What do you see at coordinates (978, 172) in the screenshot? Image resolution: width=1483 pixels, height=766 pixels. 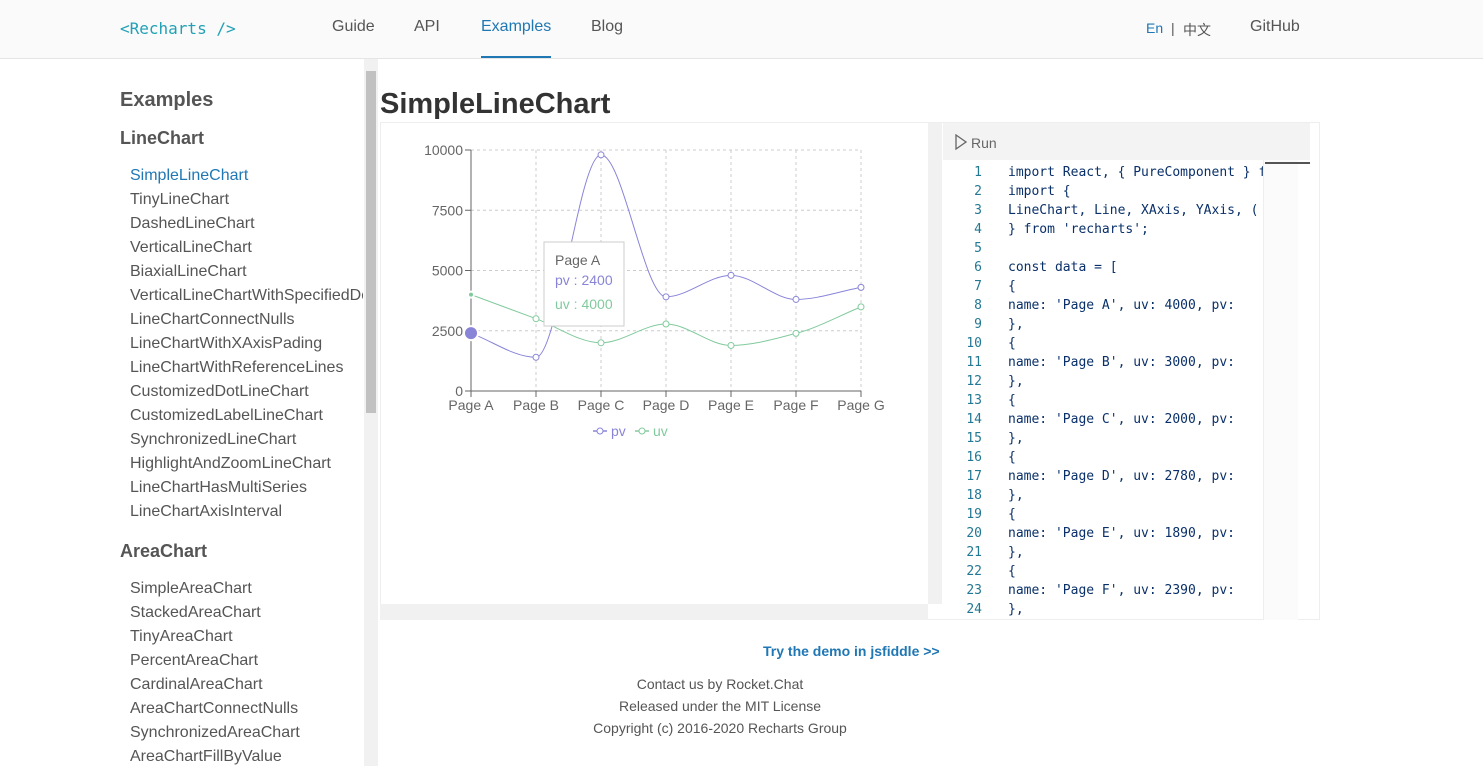 I see `line-number: 1` at bounding box center [978, 172].